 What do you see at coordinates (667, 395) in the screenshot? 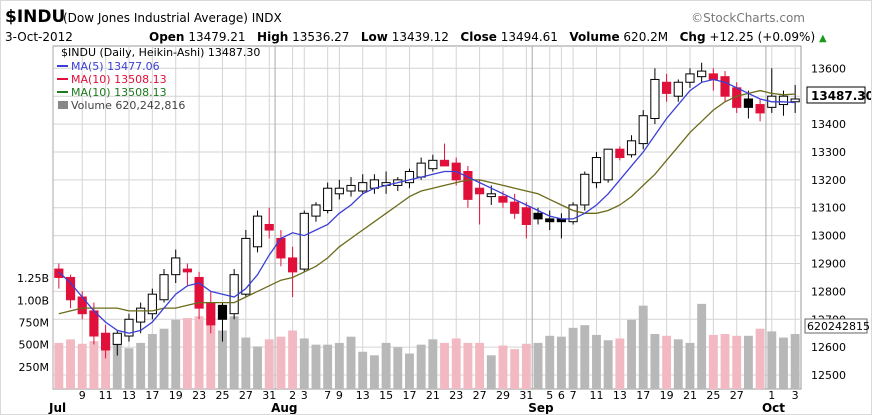
I see `x-tick-label: 19` at bounding box center [667, 395].